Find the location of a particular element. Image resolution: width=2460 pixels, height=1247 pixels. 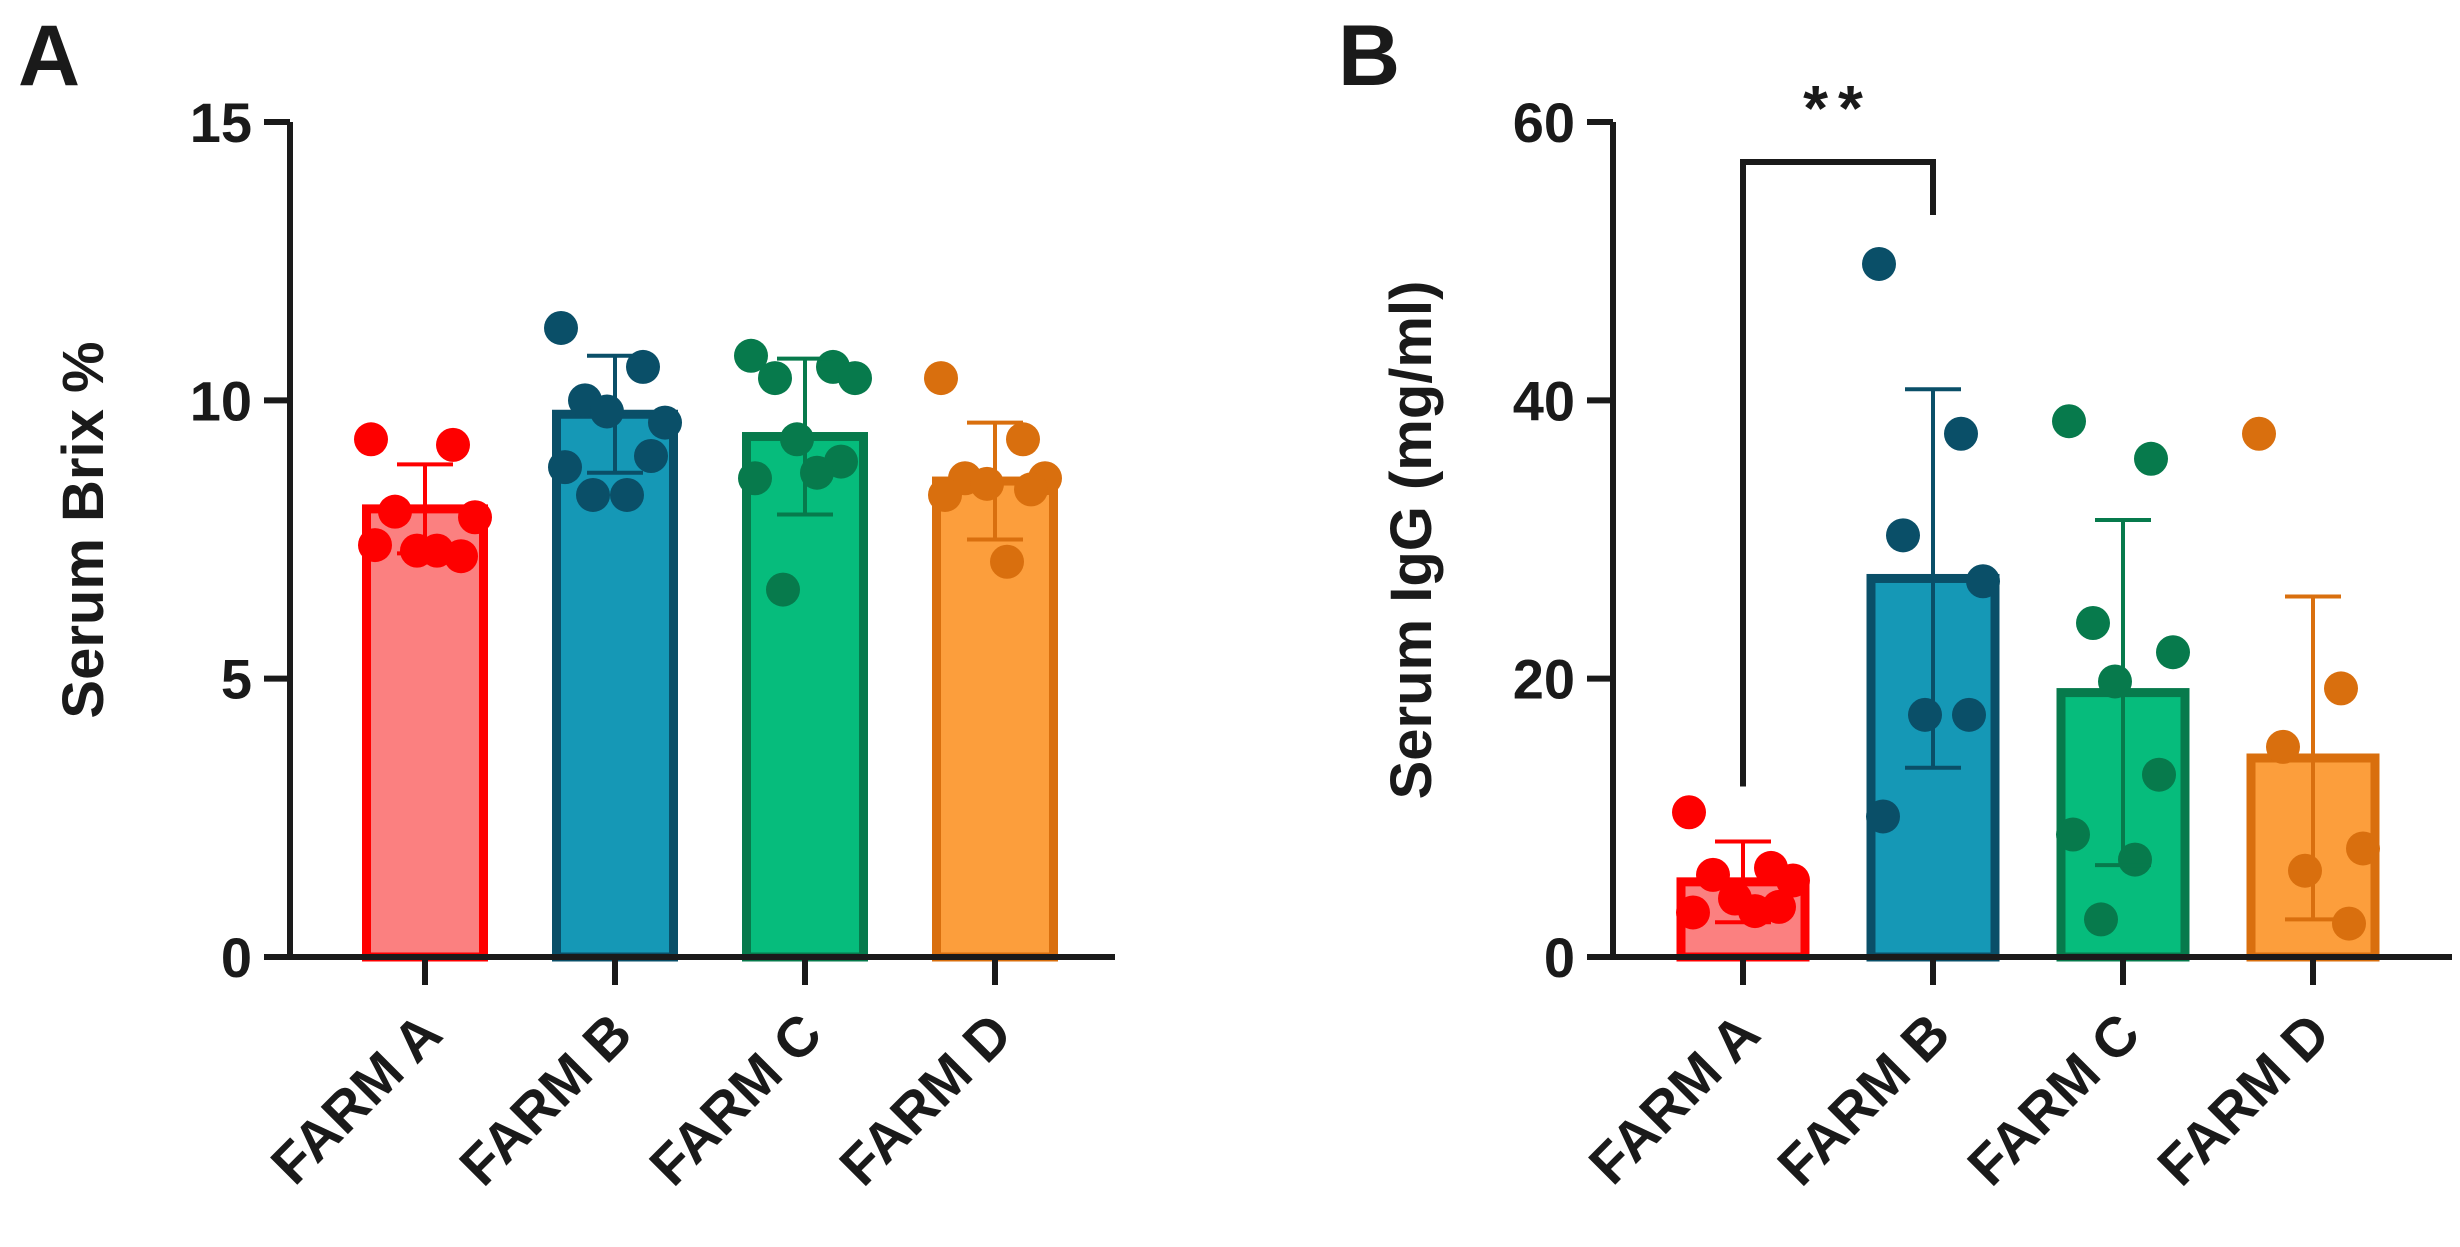

significance-label: ** is located at coordinates (1838, 108).